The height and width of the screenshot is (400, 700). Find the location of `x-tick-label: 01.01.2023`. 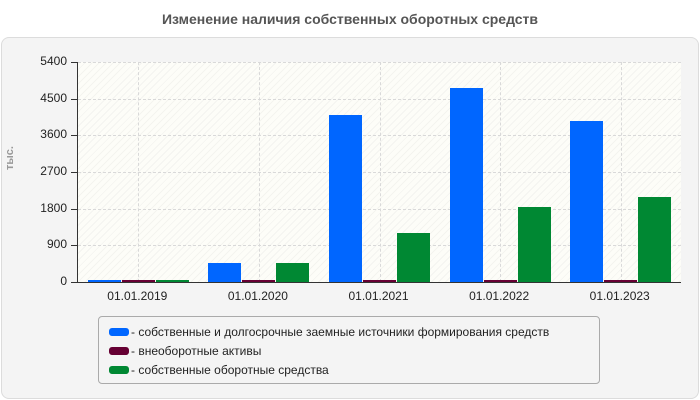

x-tick-label: 01.01.2023 is located at coordinates (619, 296).